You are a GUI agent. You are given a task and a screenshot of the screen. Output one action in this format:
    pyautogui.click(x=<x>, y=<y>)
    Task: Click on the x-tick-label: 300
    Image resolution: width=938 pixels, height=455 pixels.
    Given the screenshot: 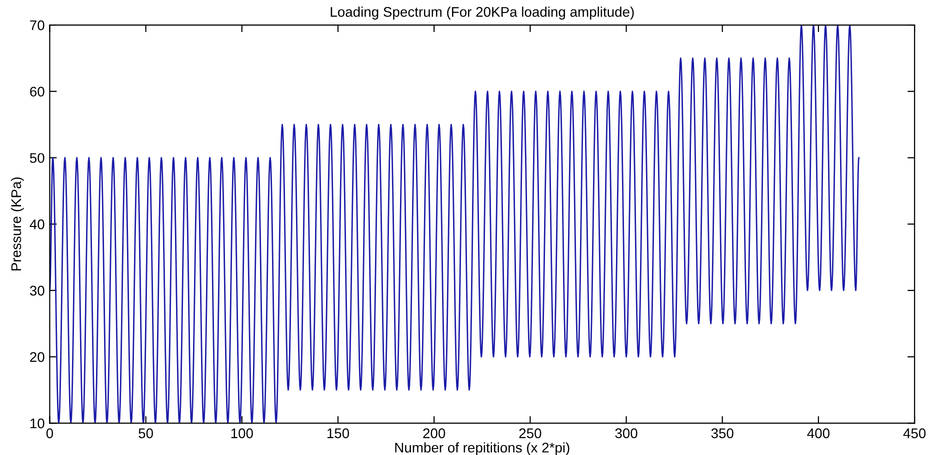 What is the action you would take?
    pyautogui.click(x=626, y=433)
    